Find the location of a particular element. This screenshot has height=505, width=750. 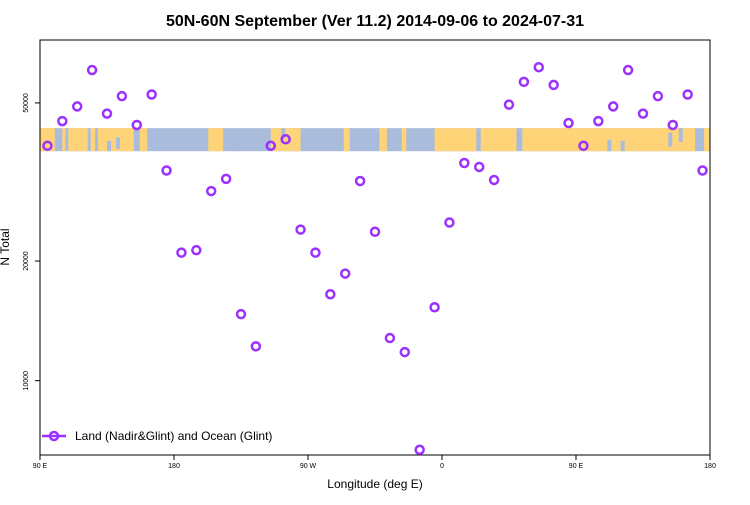

x-tick-label-2: 90 W is located at coordinates (308, 466).